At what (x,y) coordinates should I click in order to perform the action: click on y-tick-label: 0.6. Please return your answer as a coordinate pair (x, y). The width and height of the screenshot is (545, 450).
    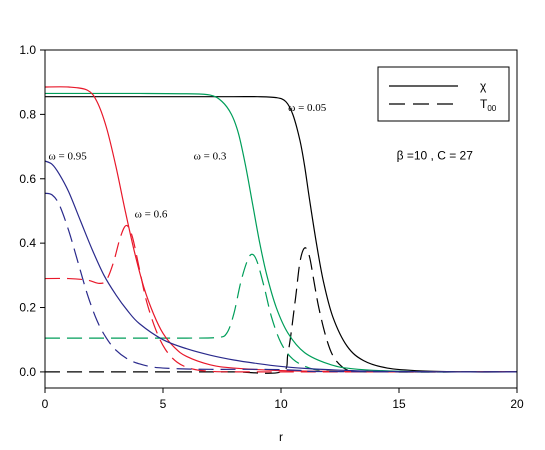
    Looking at the image, I should click on (27, 179).